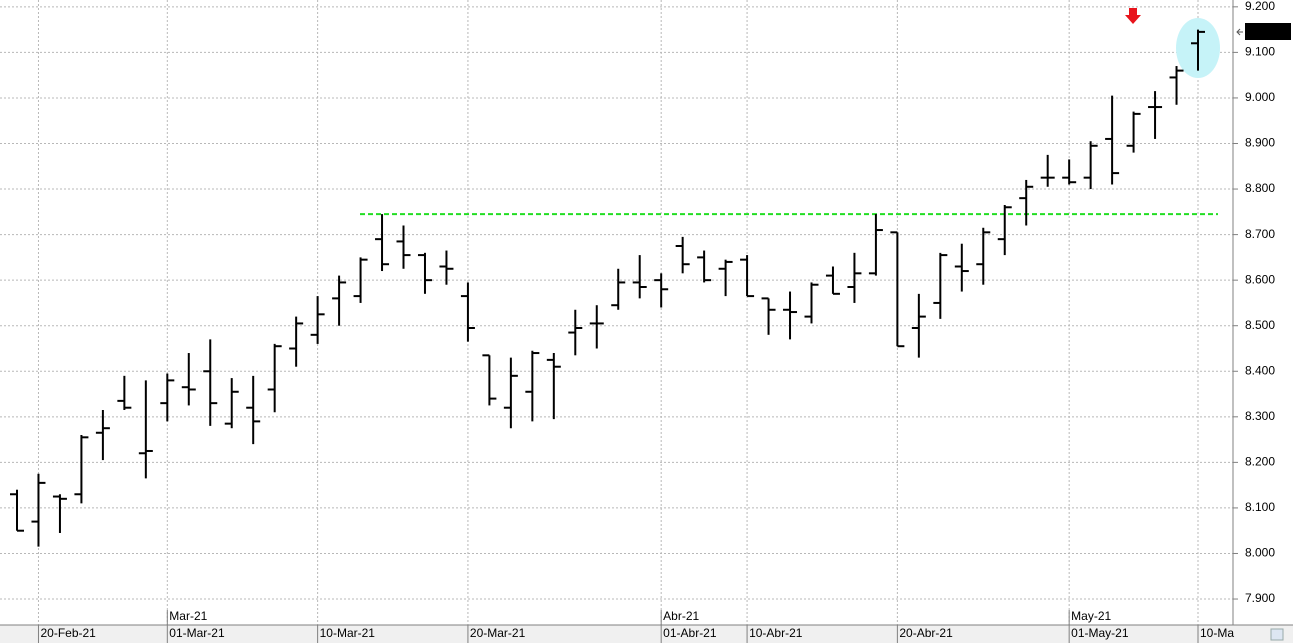  I want to click on x-tick-label: 20-Mar-21, so click(498, 633).